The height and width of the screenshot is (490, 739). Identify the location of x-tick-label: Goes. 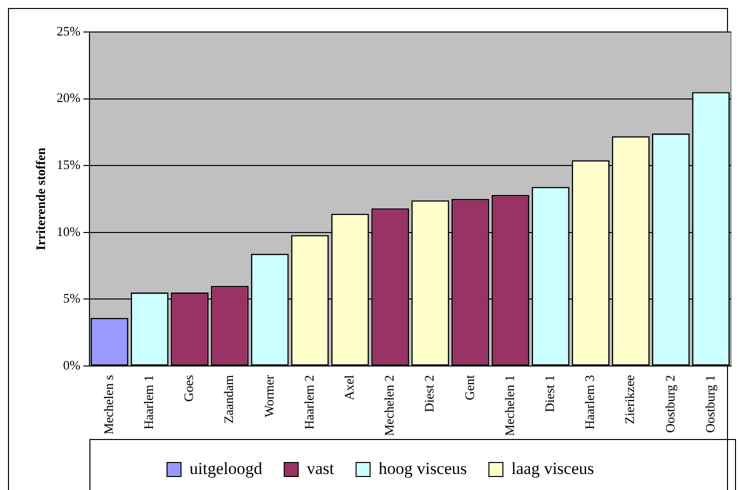
(188, 388).